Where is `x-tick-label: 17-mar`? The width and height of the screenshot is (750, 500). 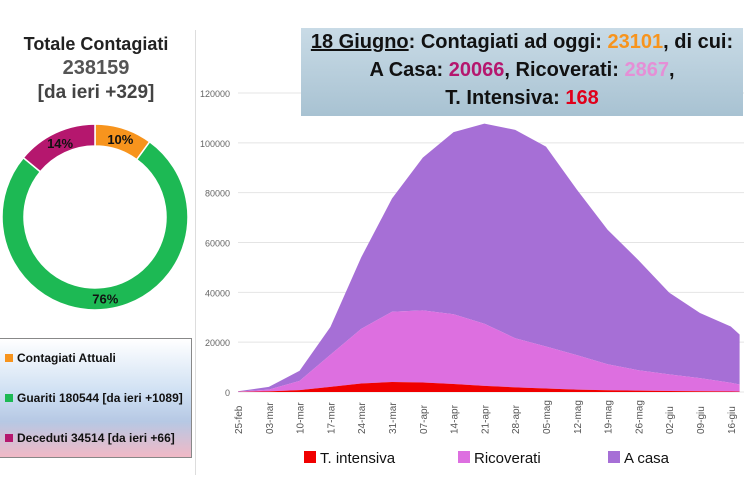
x-tick-label: 17-mar is located at coordinates (331, 418).